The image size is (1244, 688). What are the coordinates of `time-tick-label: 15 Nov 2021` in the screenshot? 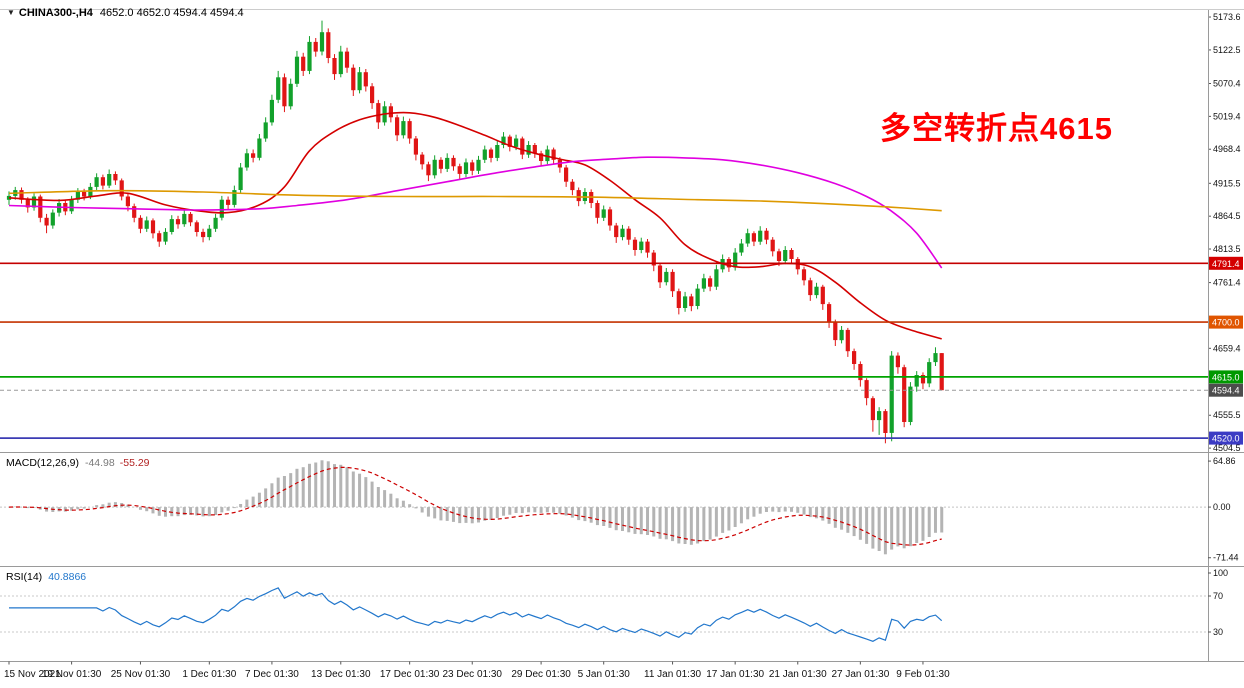 It's located at (32, 674).